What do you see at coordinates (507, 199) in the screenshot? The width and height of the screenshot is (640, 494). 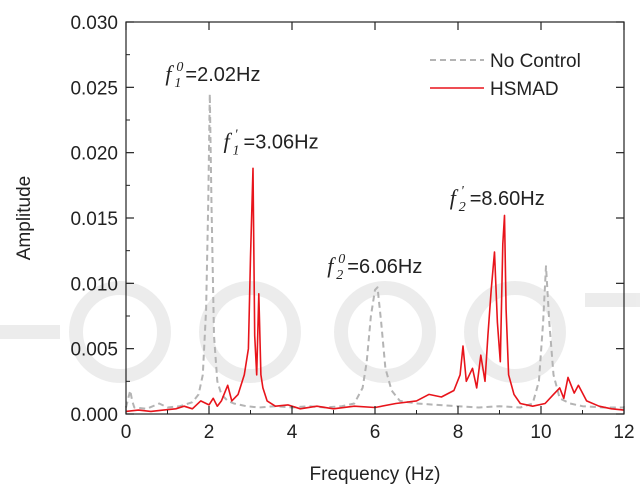 I see `annotation-value: =8.60Hz` at bounding box center [507, 199].